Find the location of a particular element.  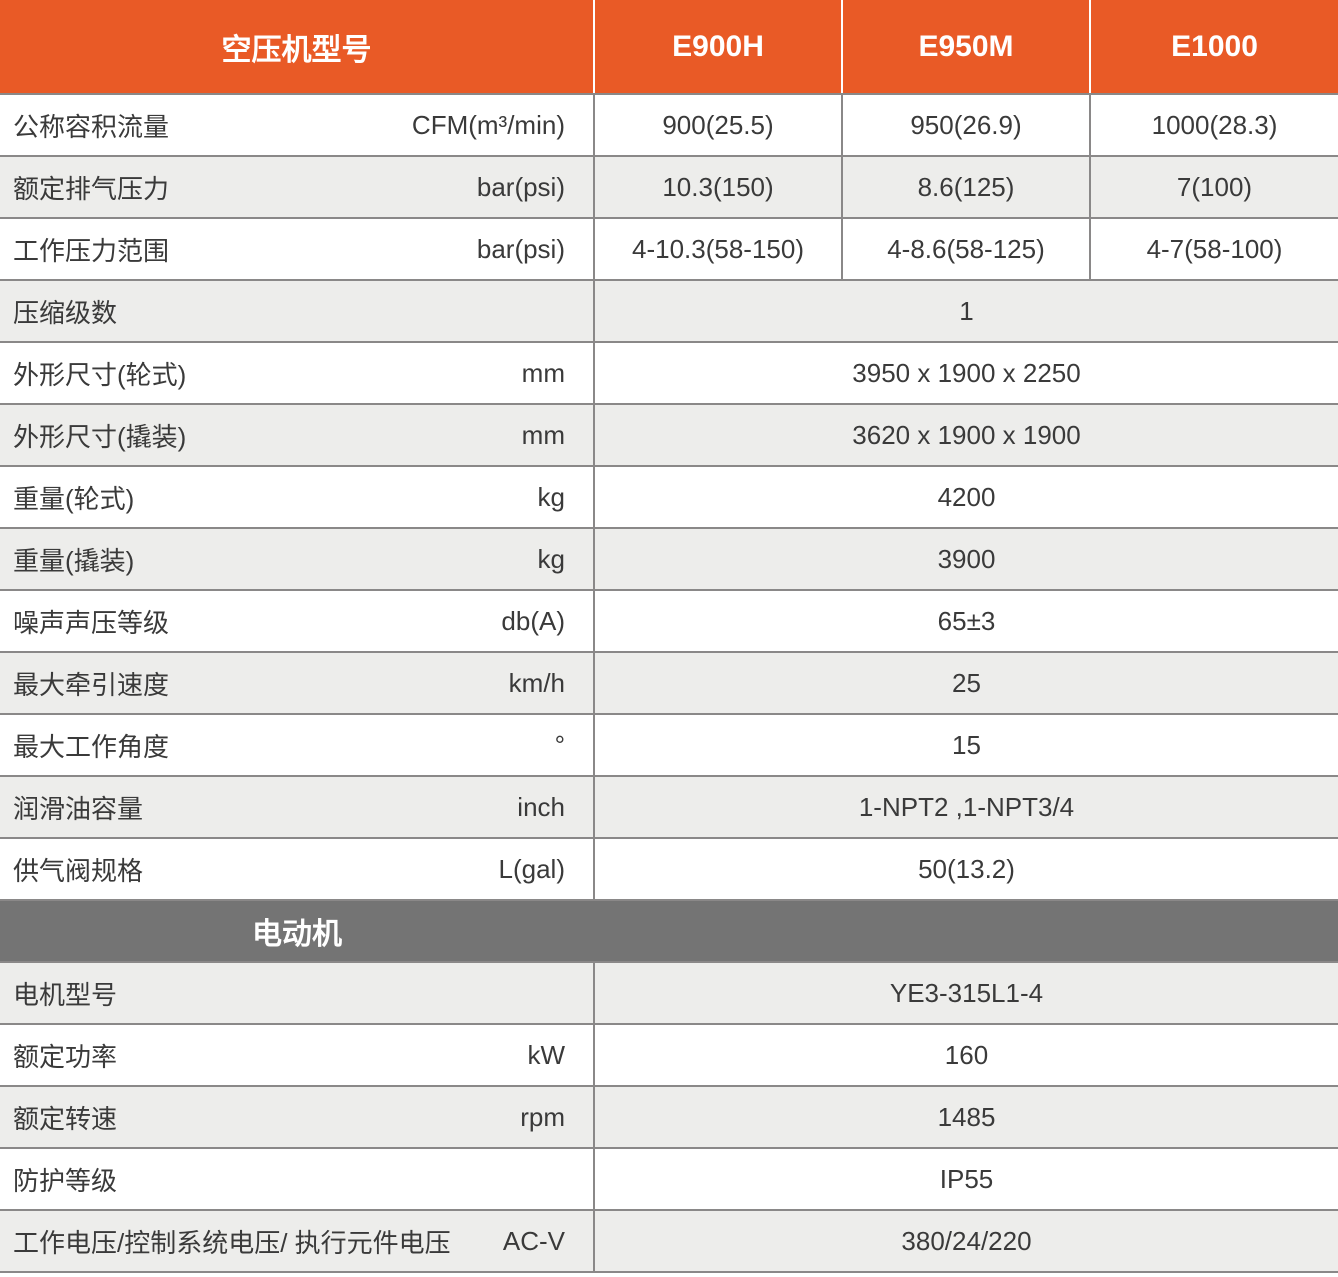

spec-row-noise: 噪声声压等级 db(A) 65±3 is located at coordinates (669, 621).